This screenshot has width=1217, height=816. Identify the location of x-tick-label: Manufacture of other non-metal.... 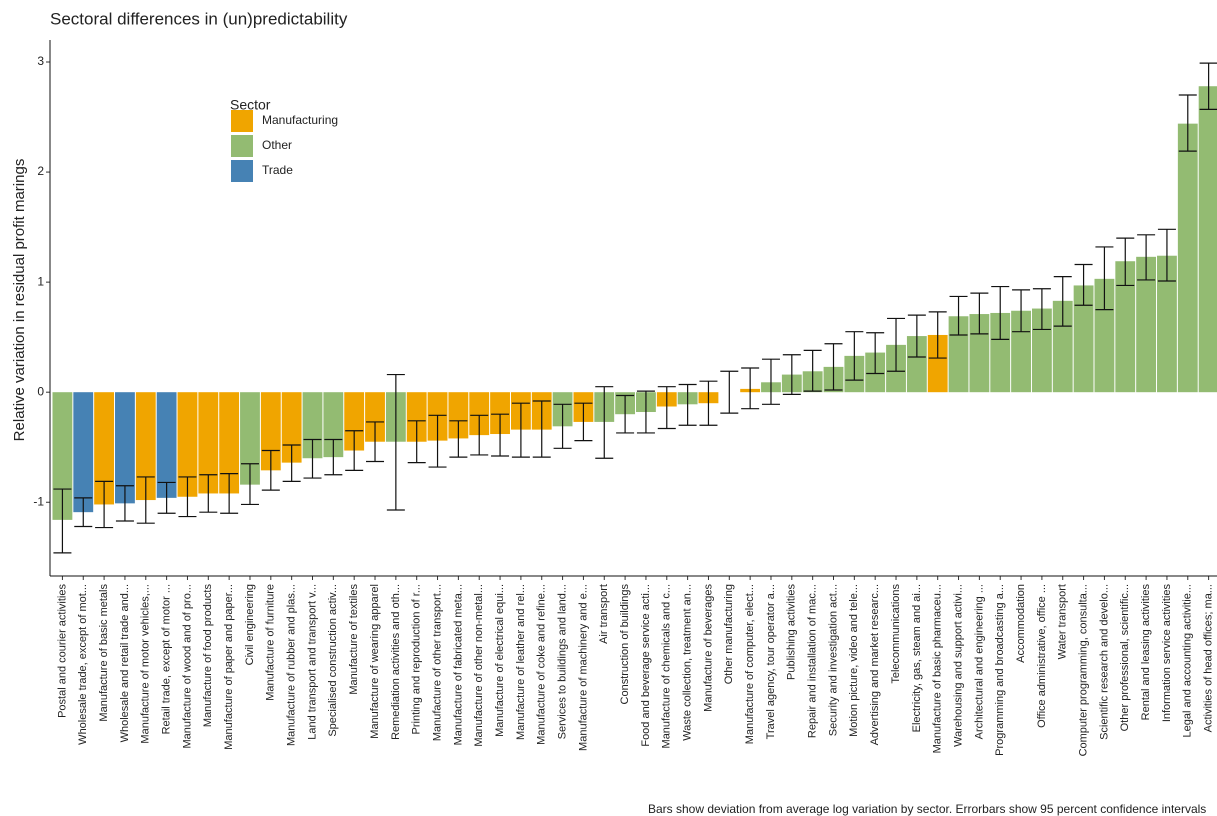
(479, 665).